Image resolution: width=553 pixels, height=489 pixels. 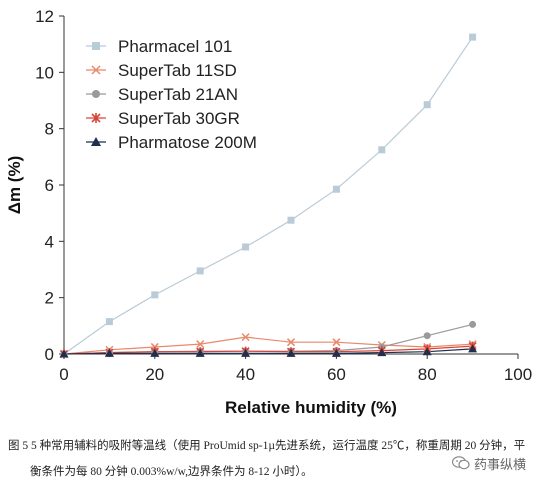 What do you see at coordinates (295, 369) in the screenshot?
I see `x-axis-ticks: 0 20 40 60 80 100` at bounding box center [295, 369].